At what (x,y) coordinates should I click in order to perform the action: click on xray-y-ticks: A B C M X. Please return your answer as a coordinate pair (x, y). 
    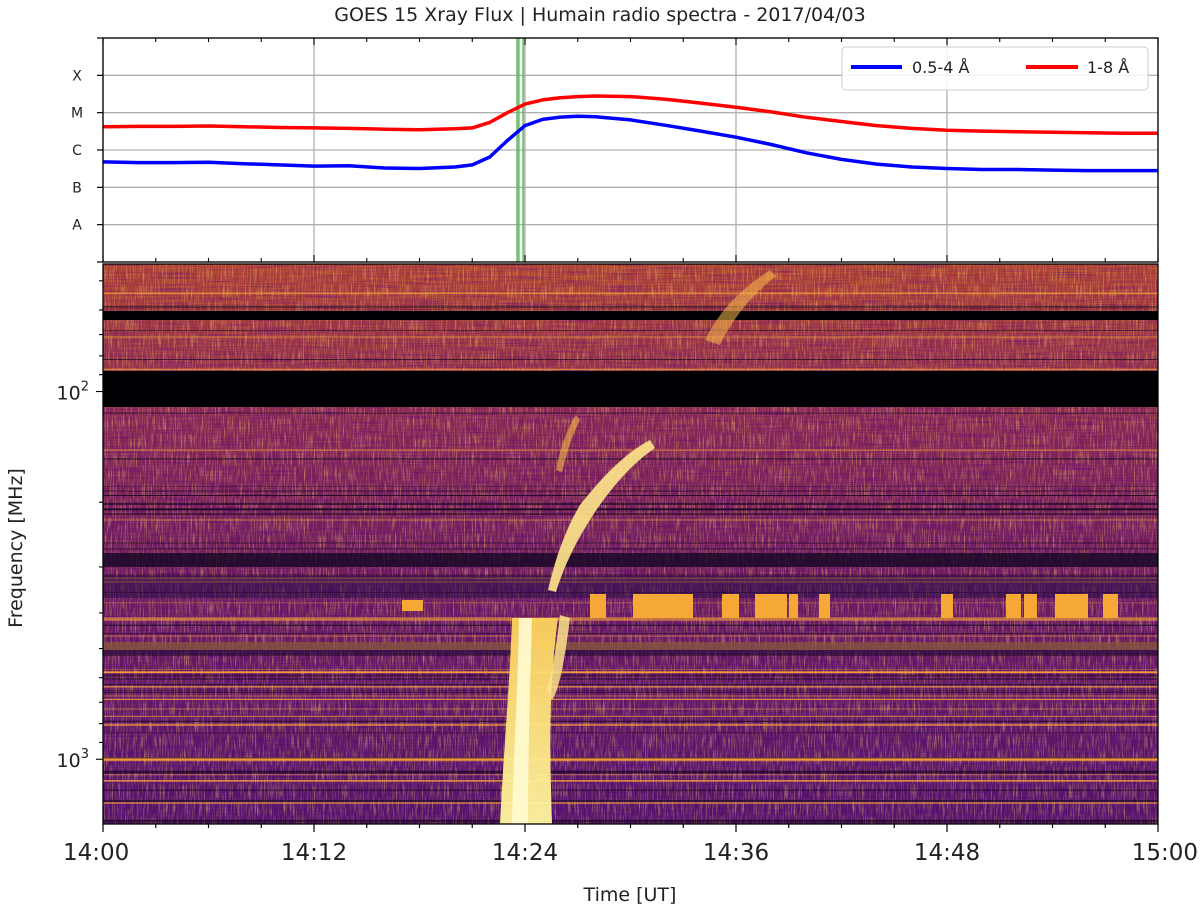
    Looking at the image, I should click on (87, 150).